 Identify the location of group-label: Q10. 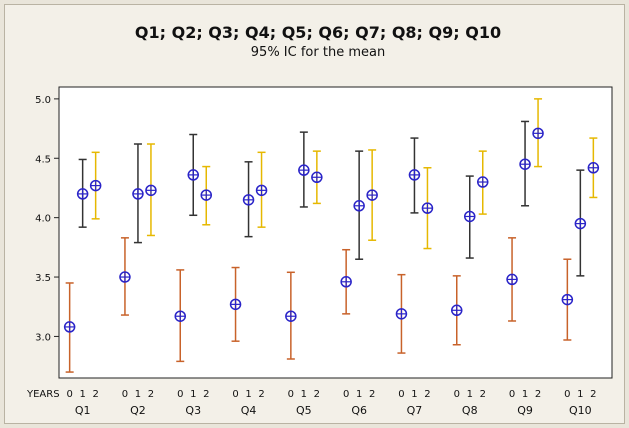
(580, 410).